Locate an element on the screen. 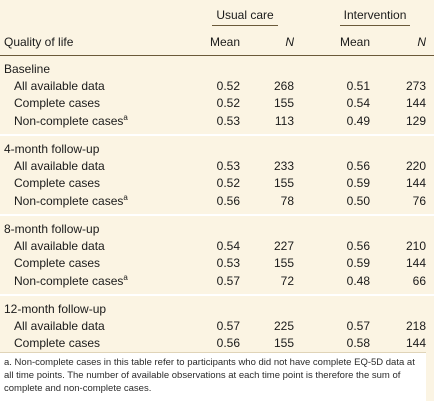  intervention-n: 273 is located at coordinates (416, 85).